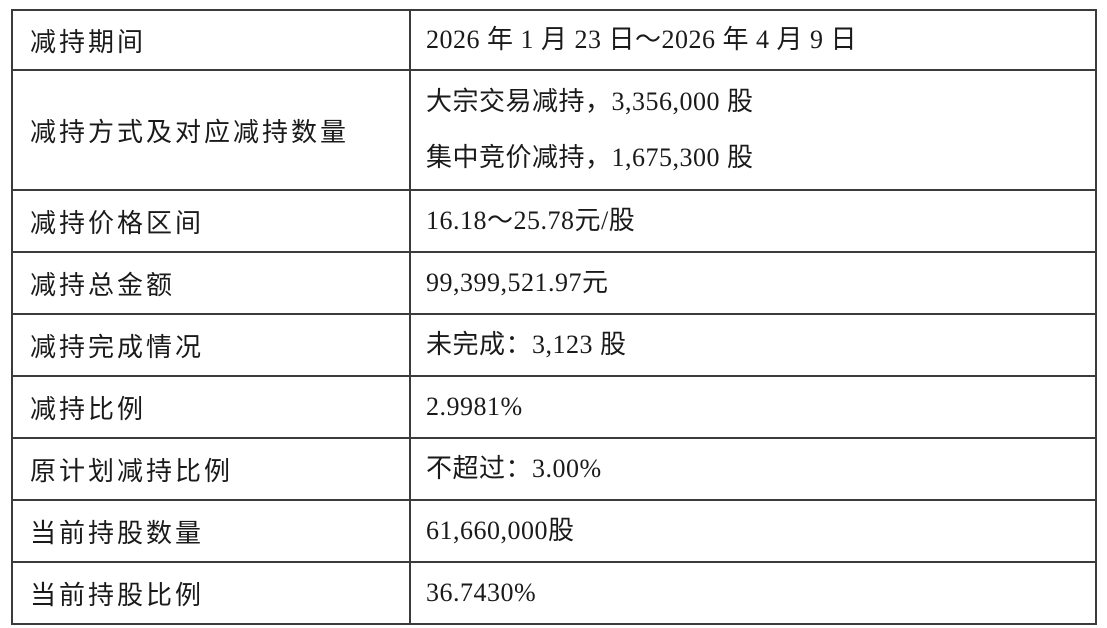 The width and height of the screenshot is (1107, 628). Describe the element at coordinates (531, 220) in the screenshot. I see `value-text: 16.18～25.78元/股` at that location.